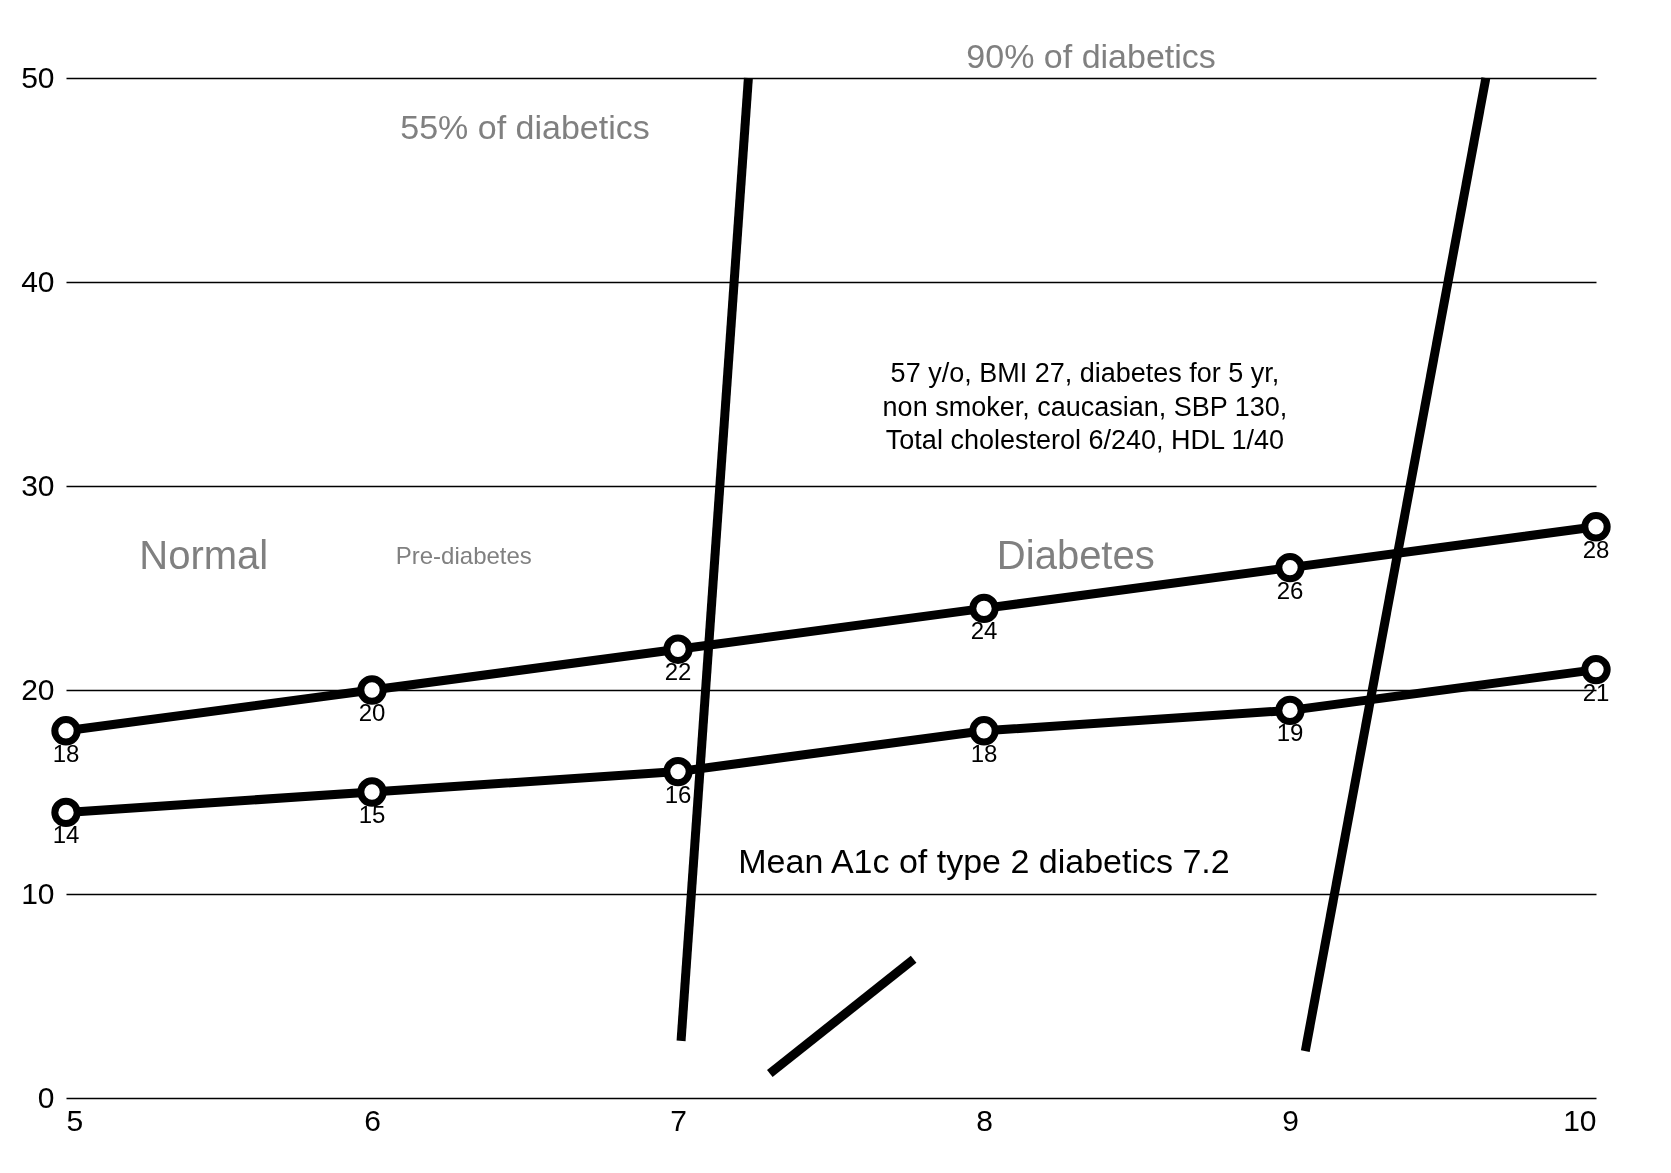 This screenshot has width=1671, height=1173. Describe the element at coordinates (75, 1120) in the screenshot. I see `x-tick-label: 5` at that location.